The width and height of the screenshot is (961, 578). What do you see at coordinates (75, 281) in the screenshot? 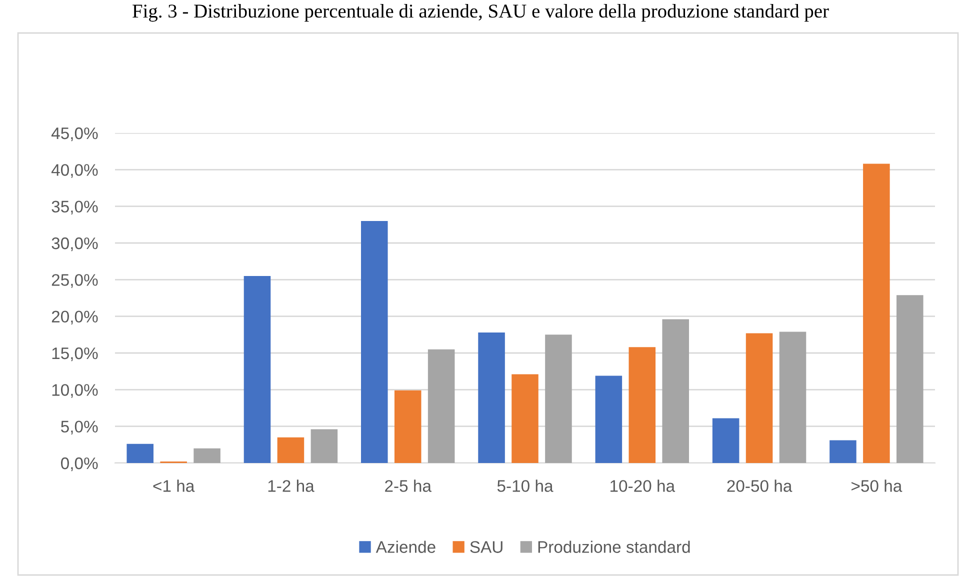
I see `y-tick-label: 25,0%` at bounding box center [75, 281].